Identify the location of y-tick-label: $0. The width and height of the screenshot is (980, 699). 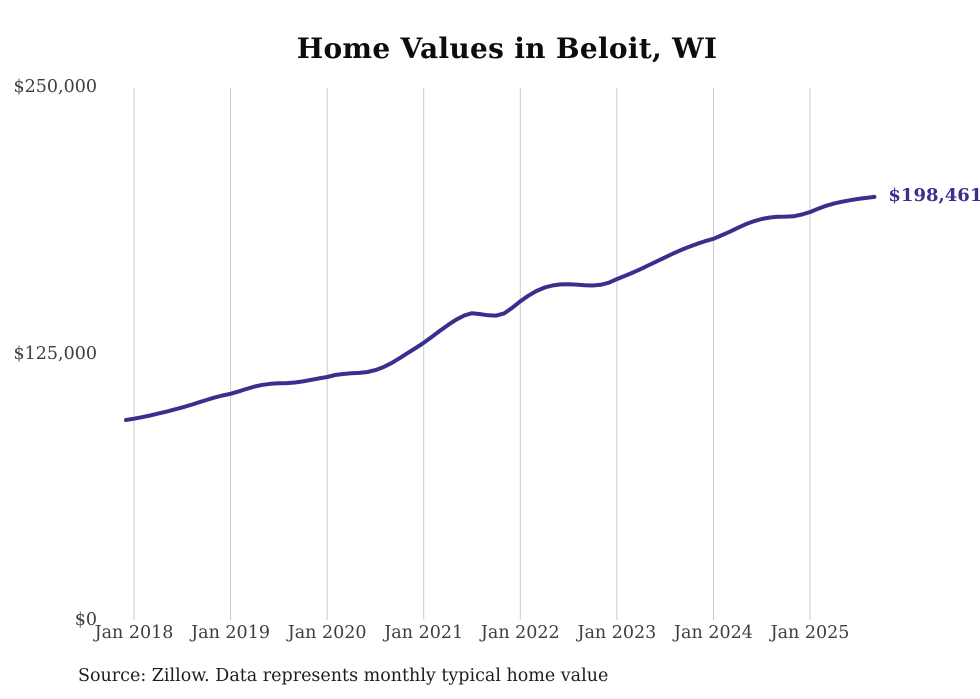
(85, 620).